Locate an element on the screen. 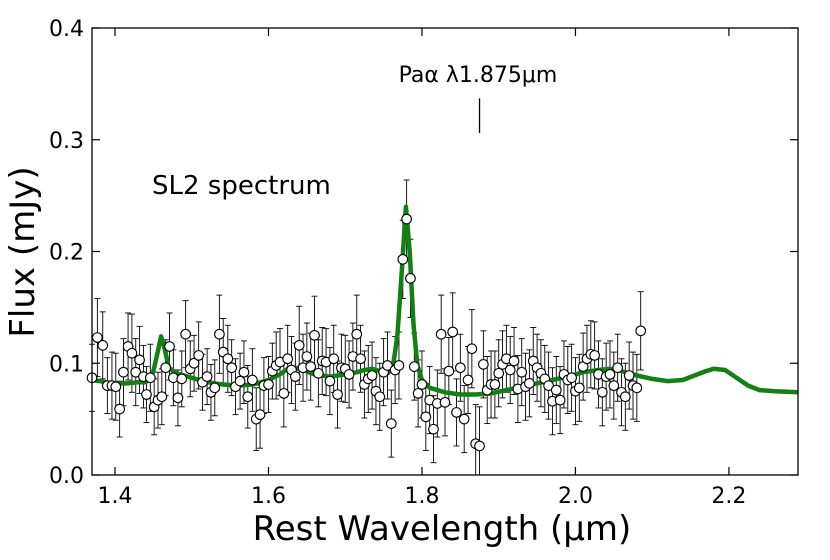  x-tick-label: 2.0 is located at coordinates (575, 496).